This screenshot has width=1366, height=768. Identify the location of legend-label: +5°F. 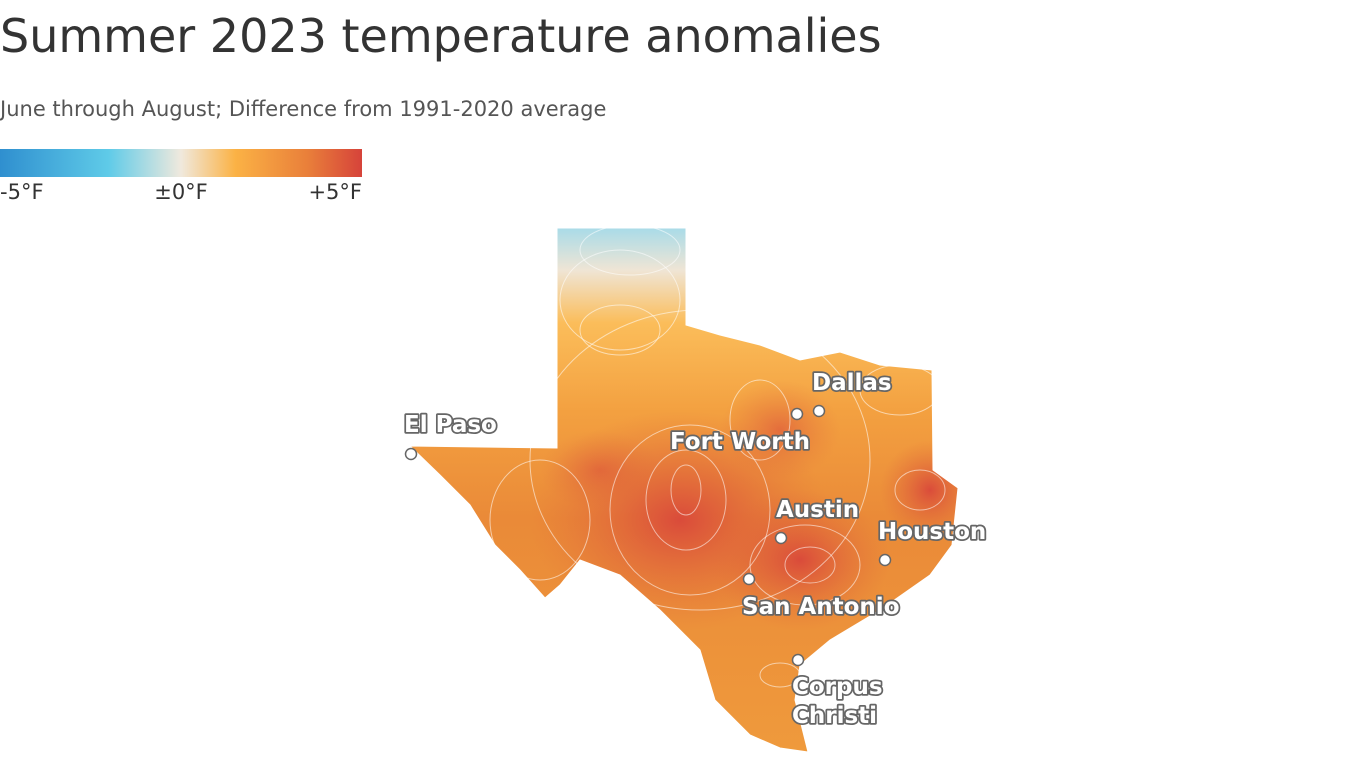
(335, 192).